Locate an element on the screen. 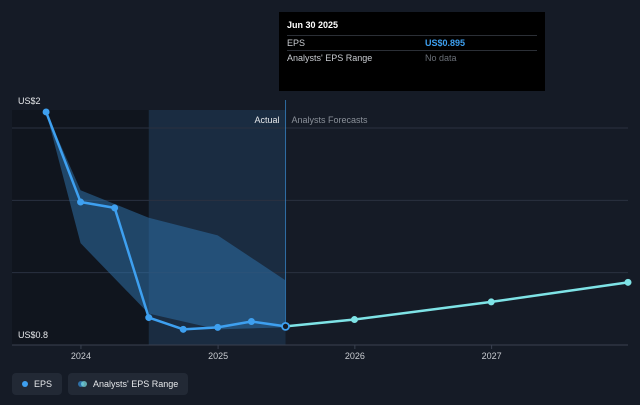 The width and height of the screenshot is (640, 405). forecast-label: Analysts Forecasts is located at coordinates (330, 120).